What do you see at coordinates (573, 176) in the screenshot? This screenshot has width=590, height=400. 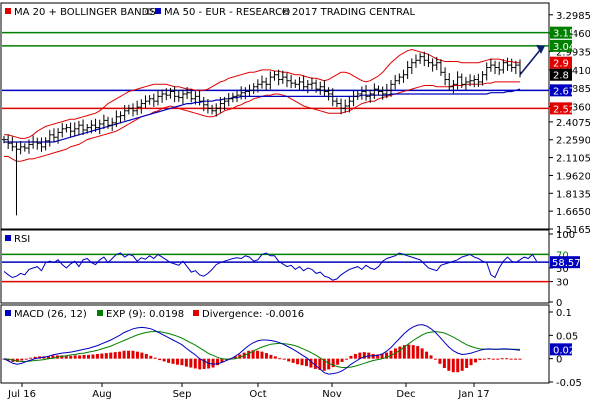 I see `price-tick-label: 1.9620` at bounding box center [573, 176].